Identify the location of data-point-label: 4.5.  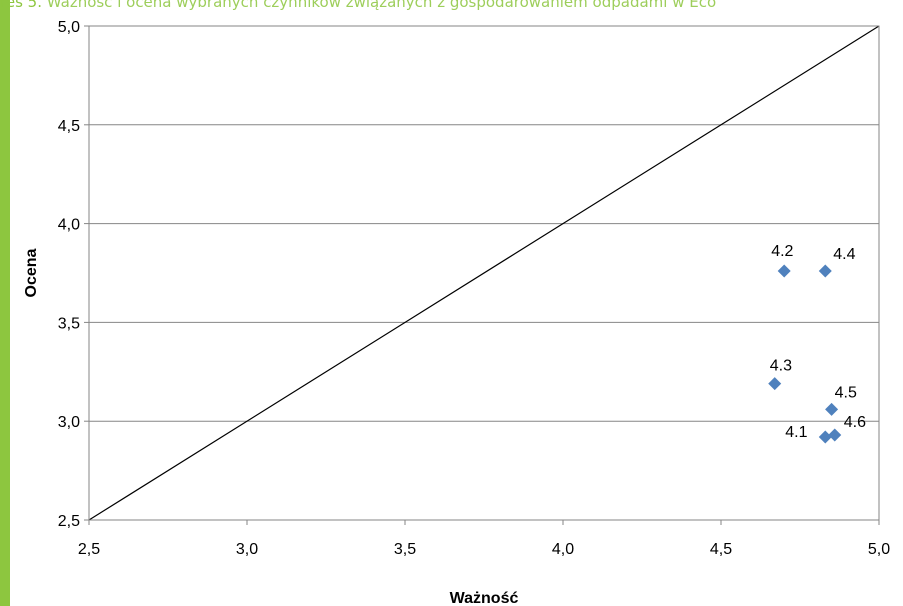
(846, 392).